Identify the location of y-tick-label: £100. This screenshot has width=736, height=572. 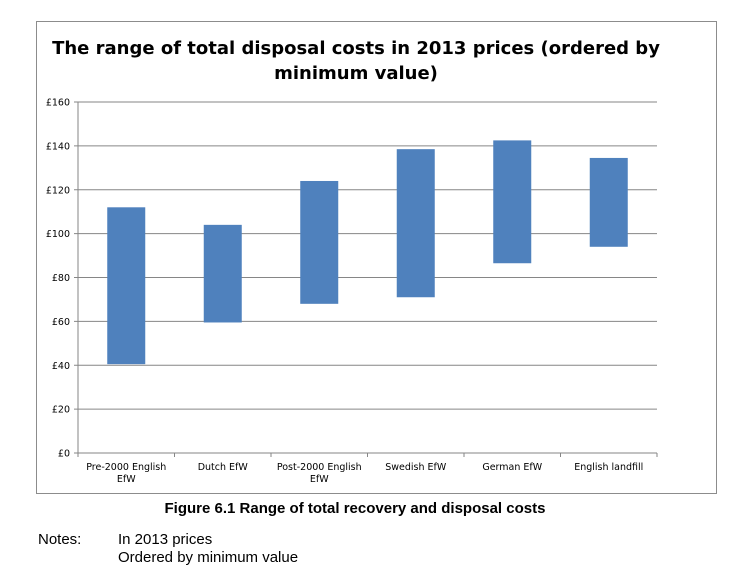
(58, 234).